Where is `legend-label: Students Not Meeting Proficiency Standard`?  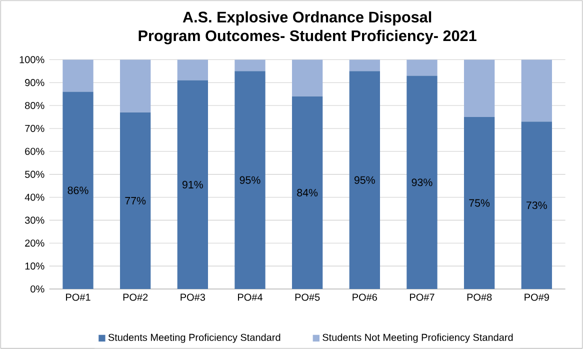
legend-label: Students Not Meeting Proficiency Standard is located at coordinates (417, 338).